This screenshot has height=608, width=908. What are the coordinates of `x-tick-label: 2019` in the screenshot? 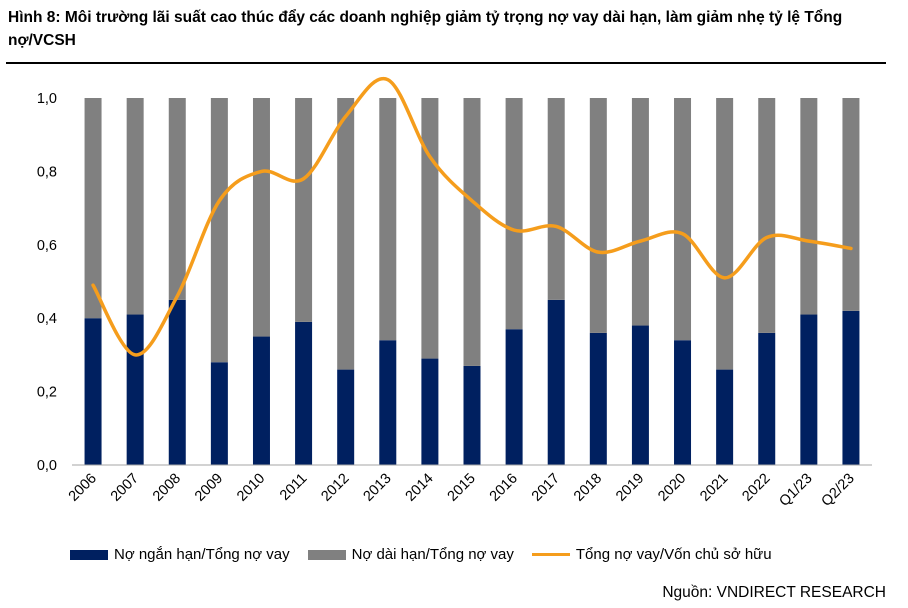 It's located at (630, 488).